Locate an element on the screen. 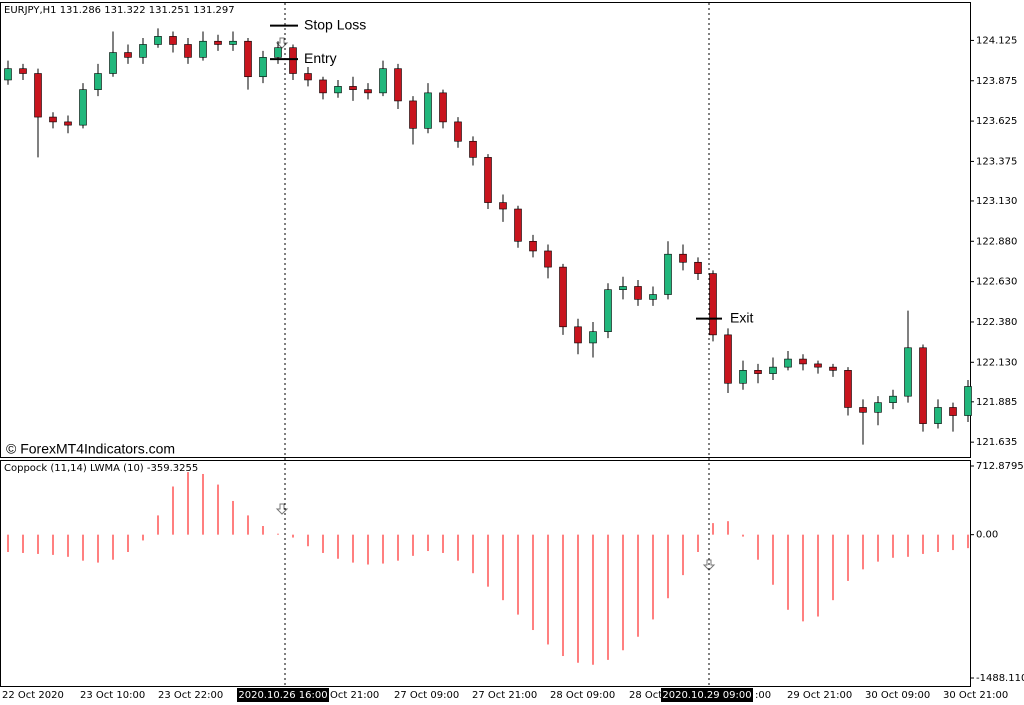 This screenshot has height=705, width=1024. x-tick-label: 28 Oct 09:00 is located at coordinates (582, 695).